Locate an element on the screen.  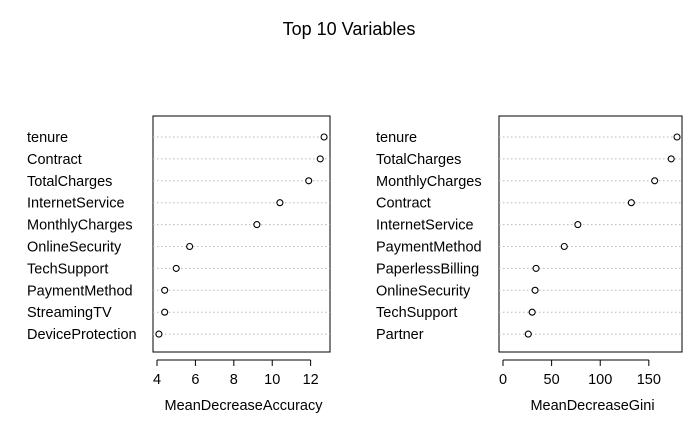
panel-1-category-label: MonthlyCharges is located at coordinates (80, 226).